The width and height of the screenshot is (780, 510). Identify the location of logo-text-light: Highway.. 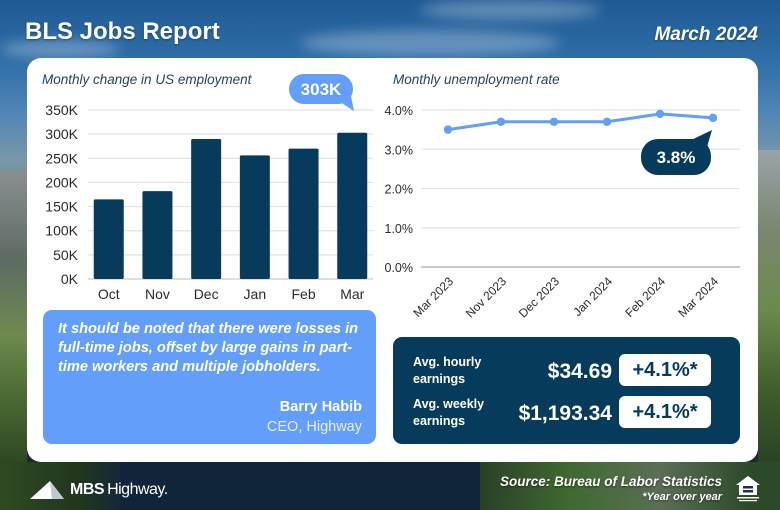
(137, 489).